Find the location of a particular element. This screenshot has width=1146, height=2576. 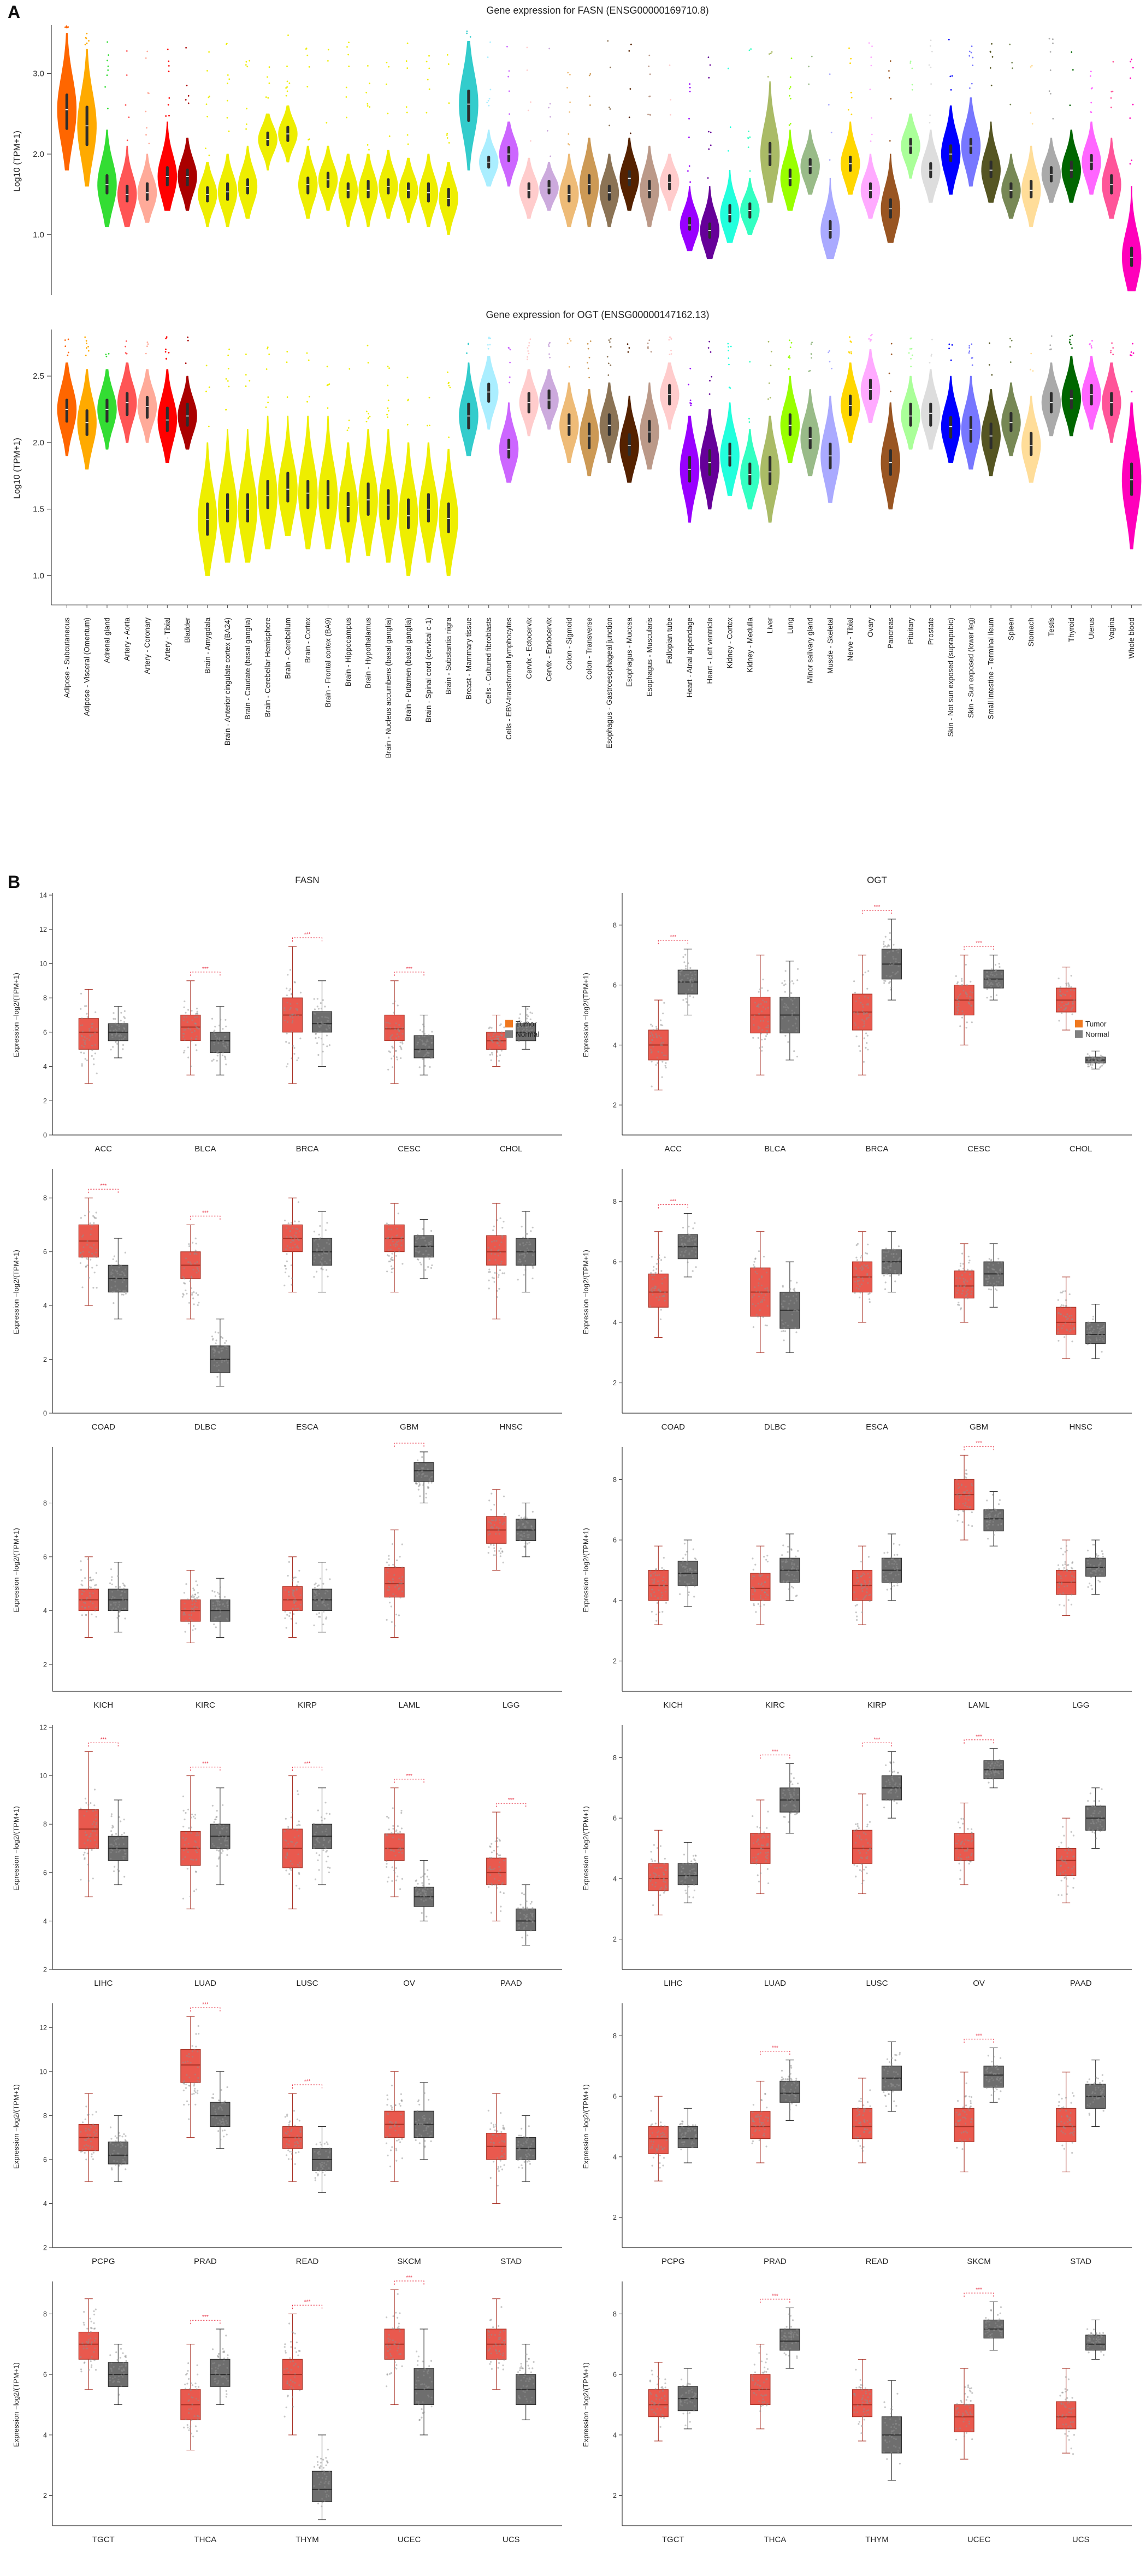

svg-text: Brain - Frontal cortex (BA9) is located at coordinates (328, 662).